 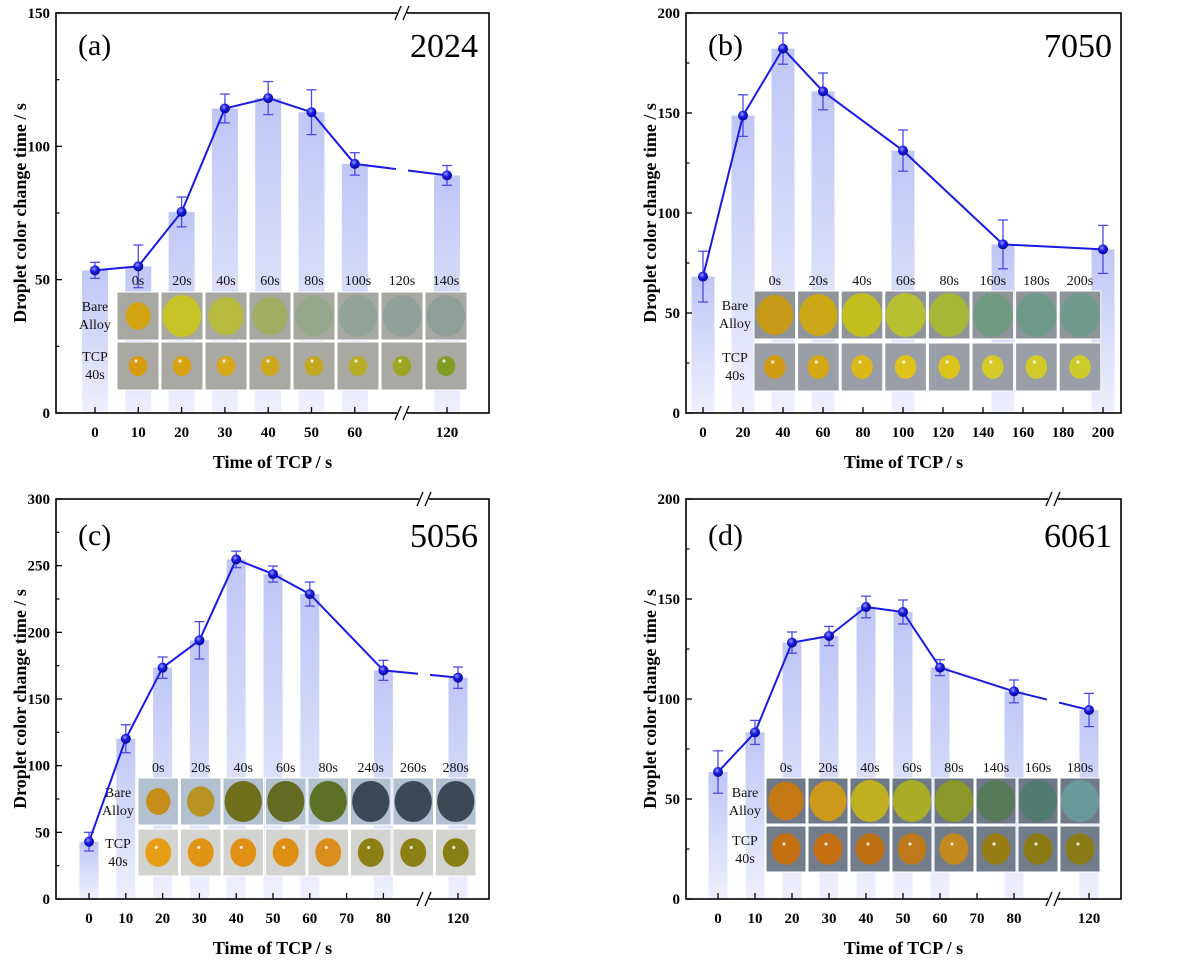 I want to click on x-tick-label: 30, so click(x=199, y=919).